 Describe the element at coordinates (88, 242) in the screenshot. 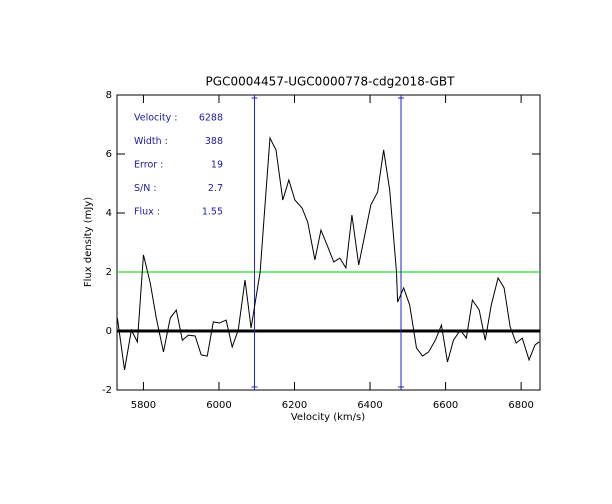

I see `y-axis-label: Flux density (mJy)` at that location.